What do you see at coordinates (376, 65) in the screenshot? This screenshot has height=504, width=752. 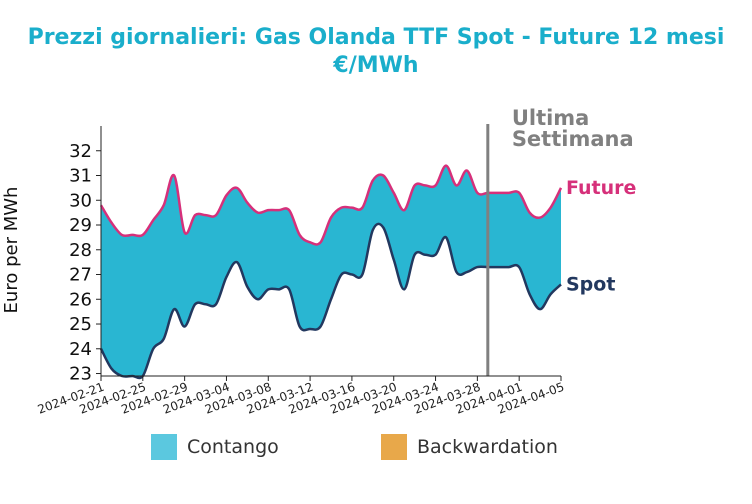 I see `chart-subtitle: €/MWh` at bounding box center [376, 65].